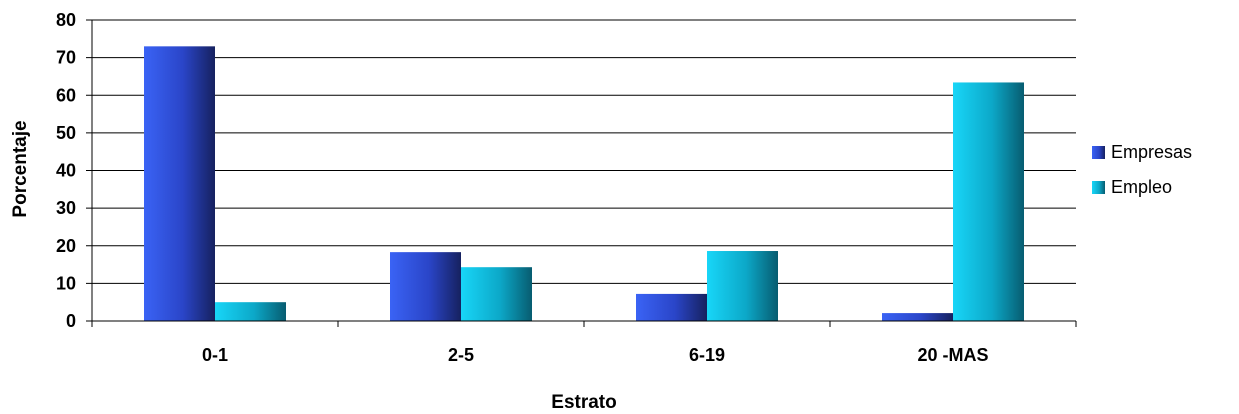 The height and width of the screenshot is (414, 1239). Describe the element at coordinates (66, 246) in the screenshot. I see `y-tick-label: 20` at that location.